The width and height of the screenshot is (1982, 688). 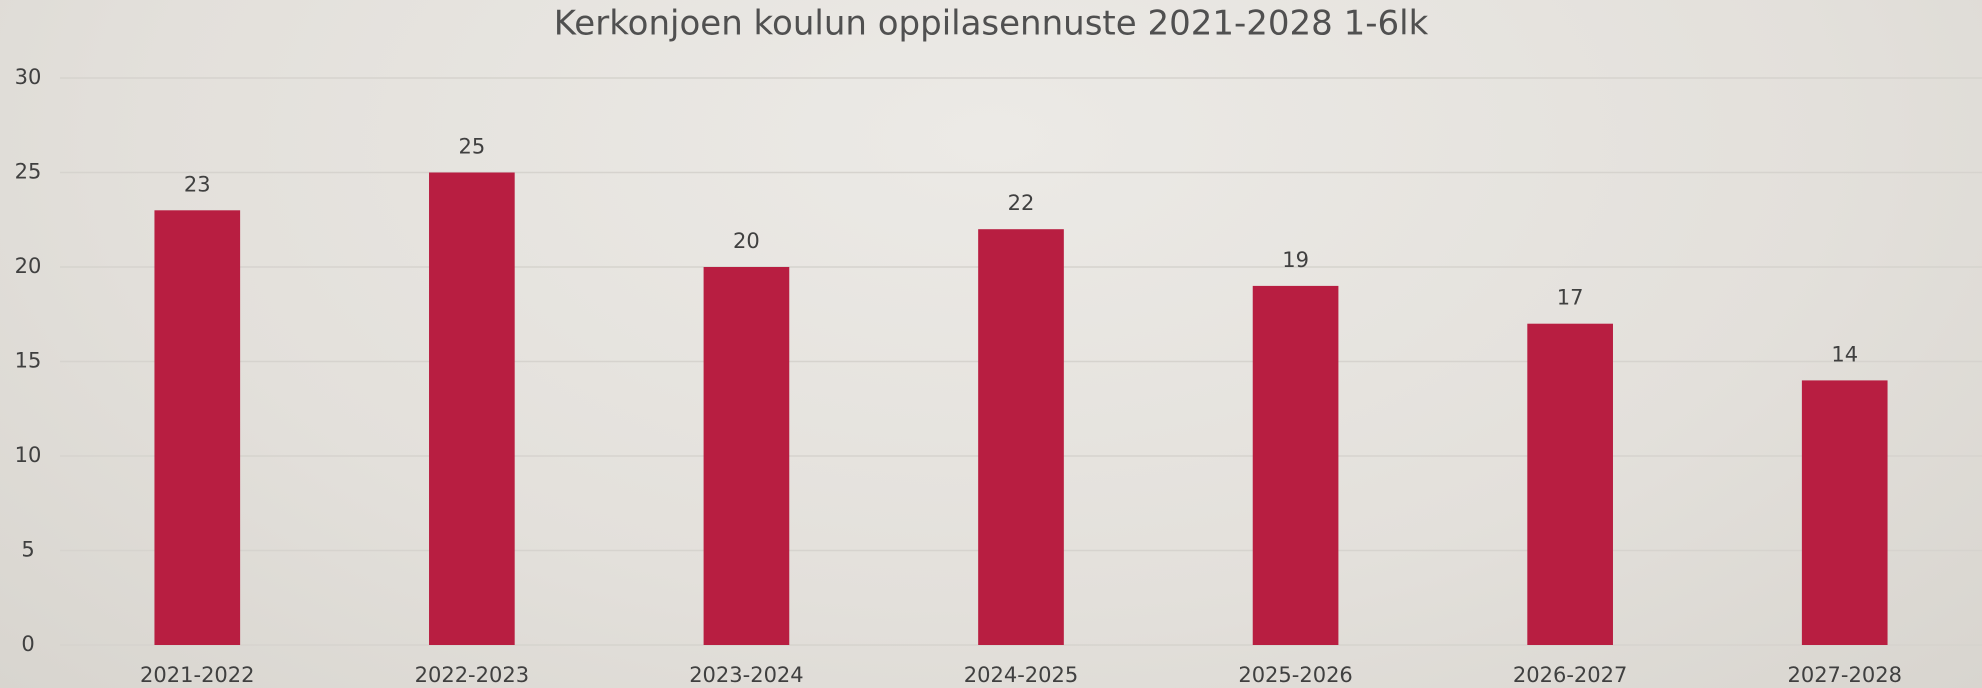 What do you see at coordinates (1570, 298) in the screenshot?
I see `data-label: 17` at bounding box center [1570, 298].